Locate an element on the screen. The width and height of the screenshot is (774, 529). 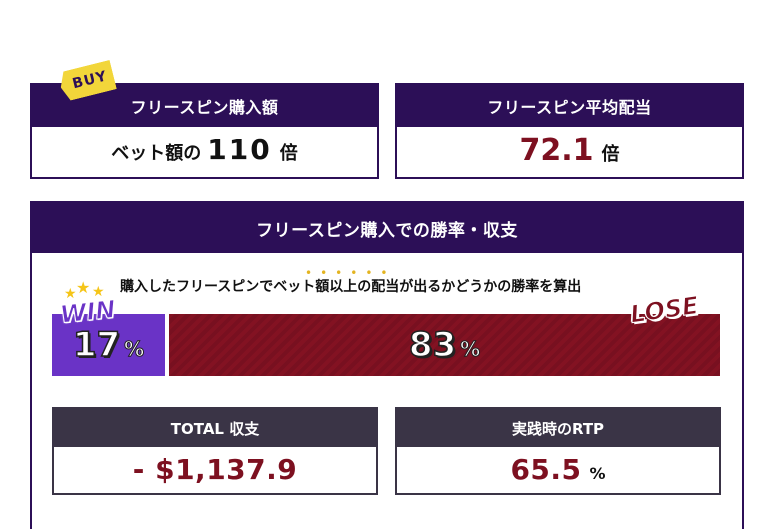
total-balance-card: TOTAL 収支 - $1,137.9 is located at coordinates (215, 451).